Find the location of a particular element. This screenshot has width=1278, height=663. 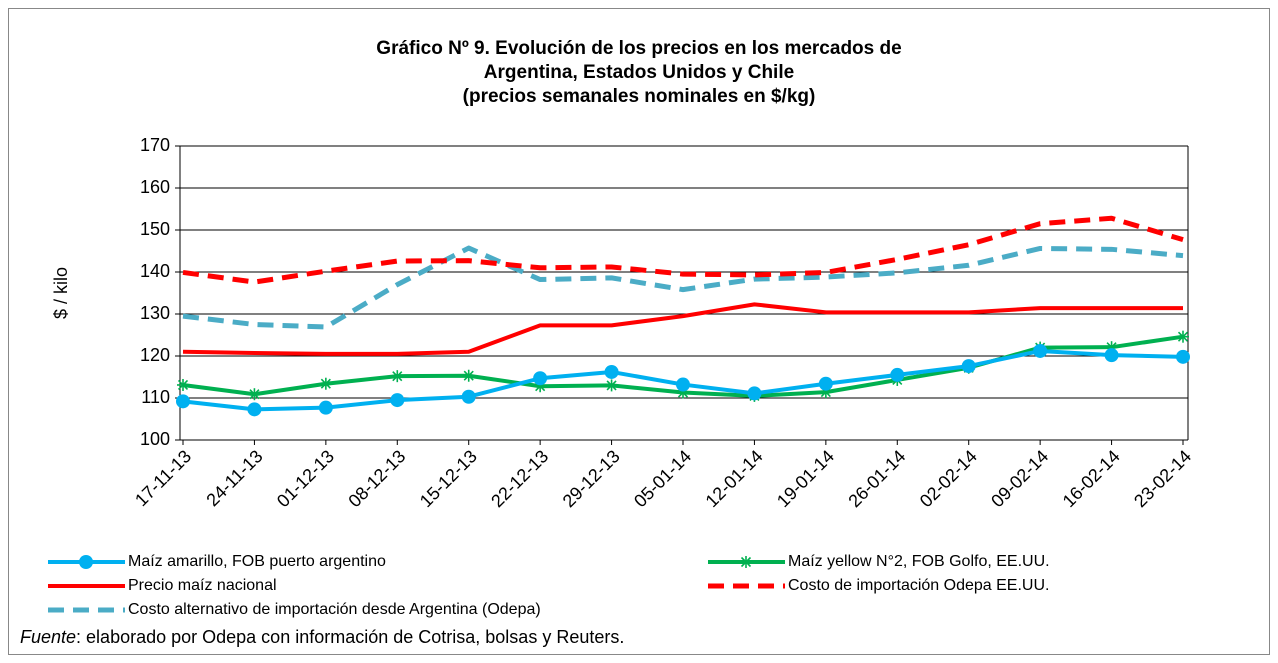

legend-label: Maíz yellow N°2, FOB Golfo, EE.UU. is located at coordinates (919, 561).